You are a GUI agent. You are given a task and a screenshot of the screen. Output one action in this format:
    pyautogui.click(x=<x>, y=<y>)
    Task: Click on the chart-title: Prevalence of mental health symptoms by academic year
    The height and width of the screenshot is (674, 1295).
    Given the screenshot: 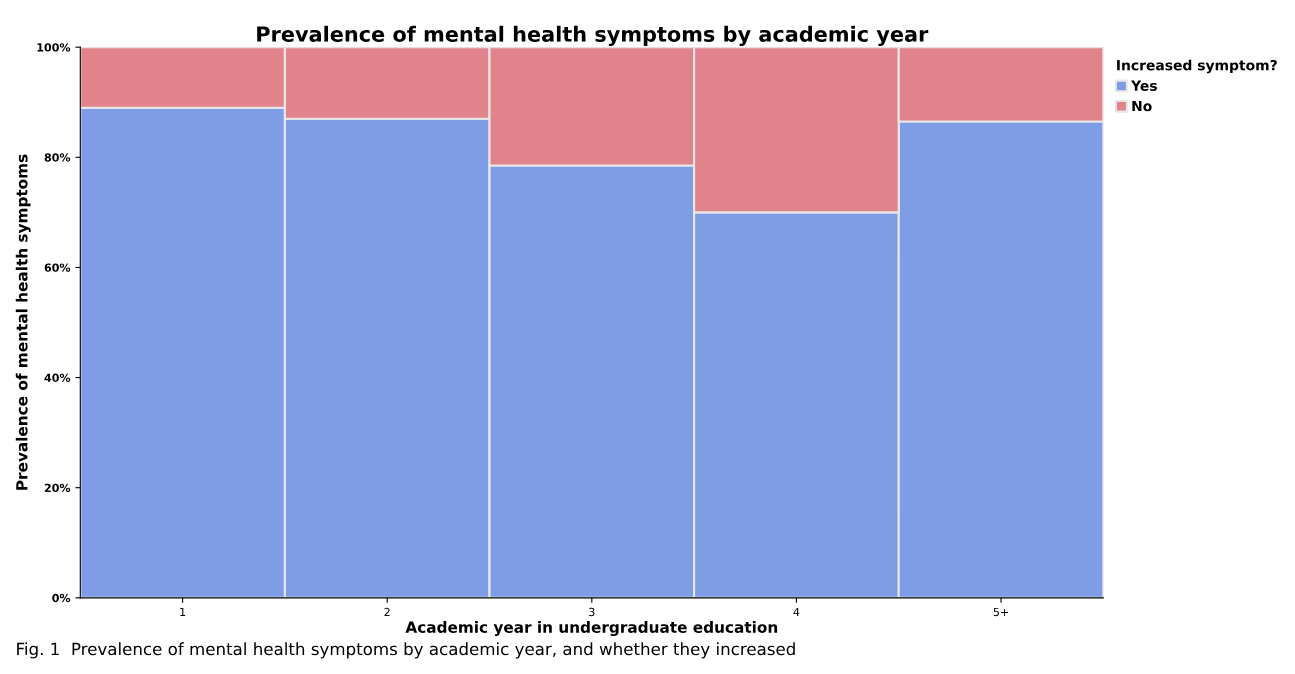 What is the action you would take?
    pyautogui.click(x=593, y=36)
    